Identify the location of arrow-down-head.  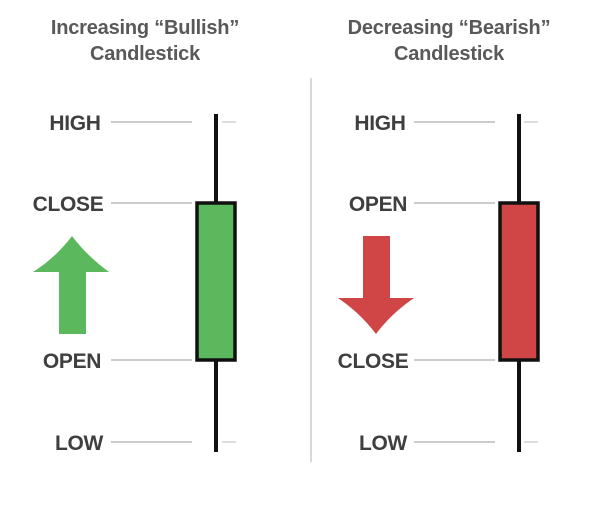
(376, 316).